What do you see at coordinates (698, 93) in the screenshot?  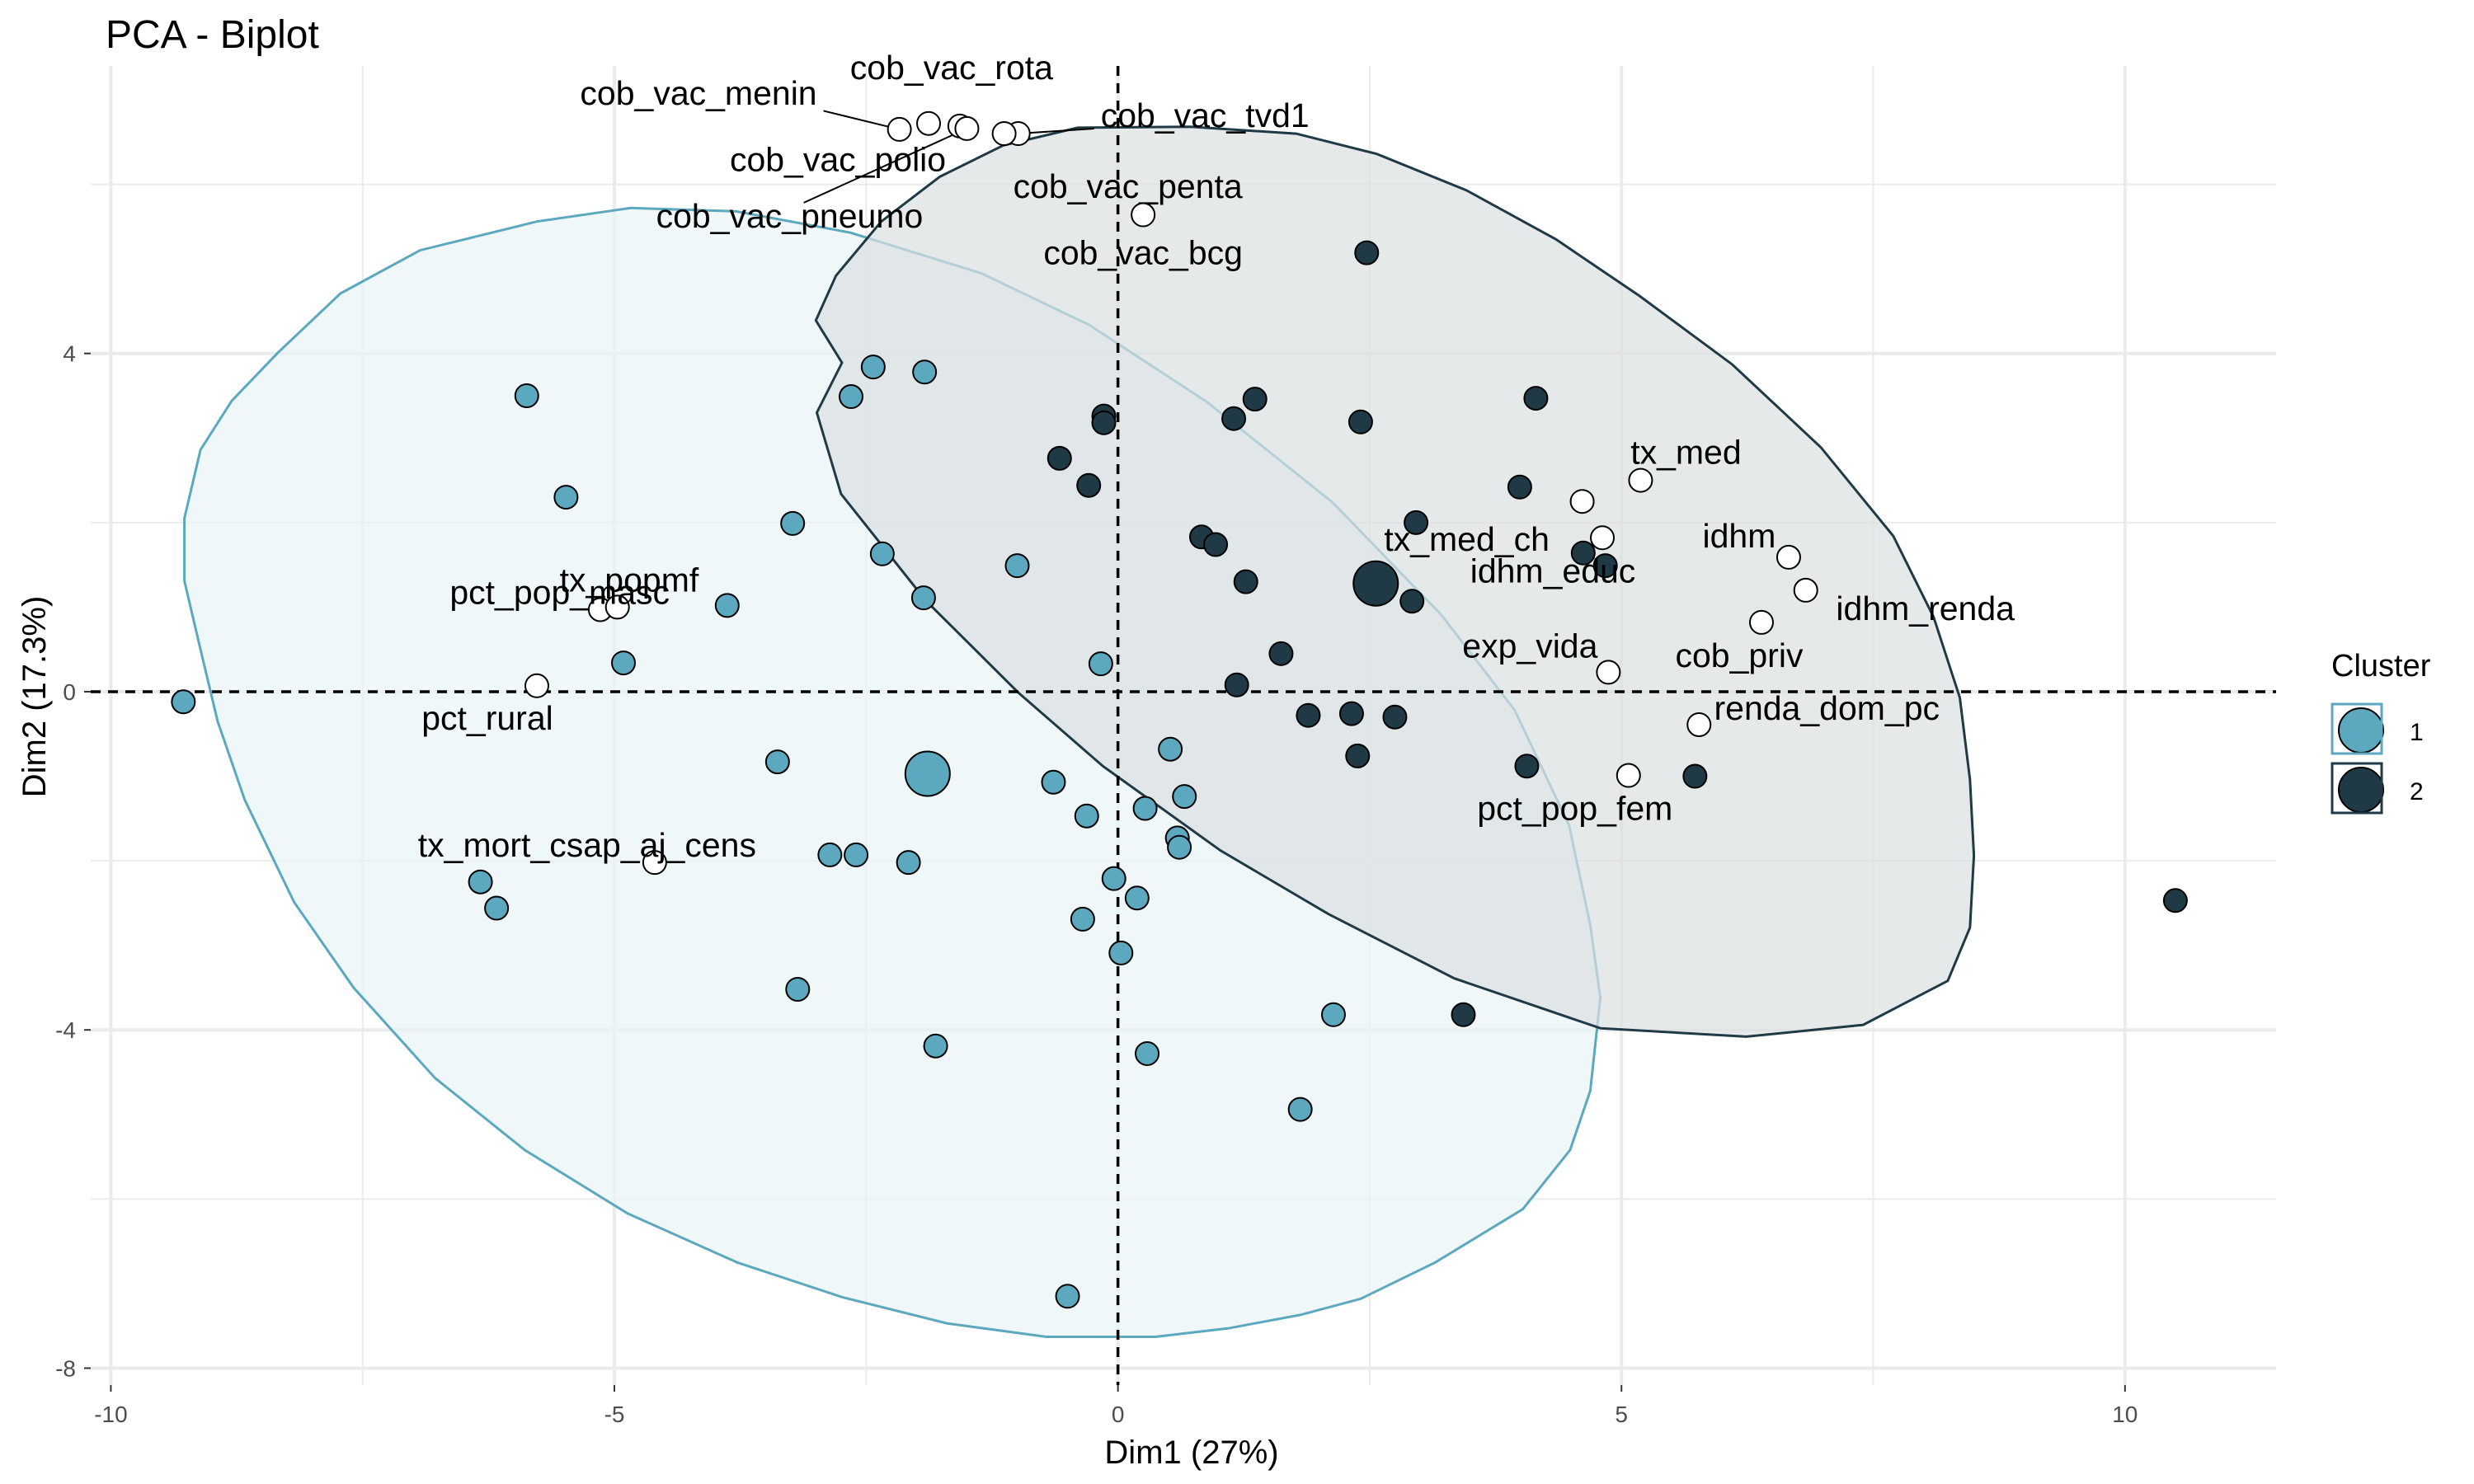 I see `variable-label: cob_vac_menin` at bounding box center [698, 93].